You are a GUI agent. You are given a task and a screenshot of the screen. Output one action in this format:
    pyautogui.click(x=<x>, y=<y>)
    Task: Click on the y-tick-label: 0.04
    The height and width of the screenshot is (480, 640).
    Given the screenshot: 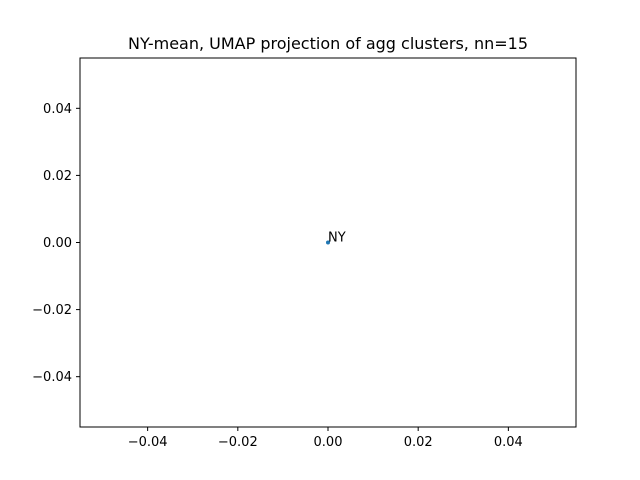 What is the action you would take?
    pyautogui.click(x=57, y=109)
    